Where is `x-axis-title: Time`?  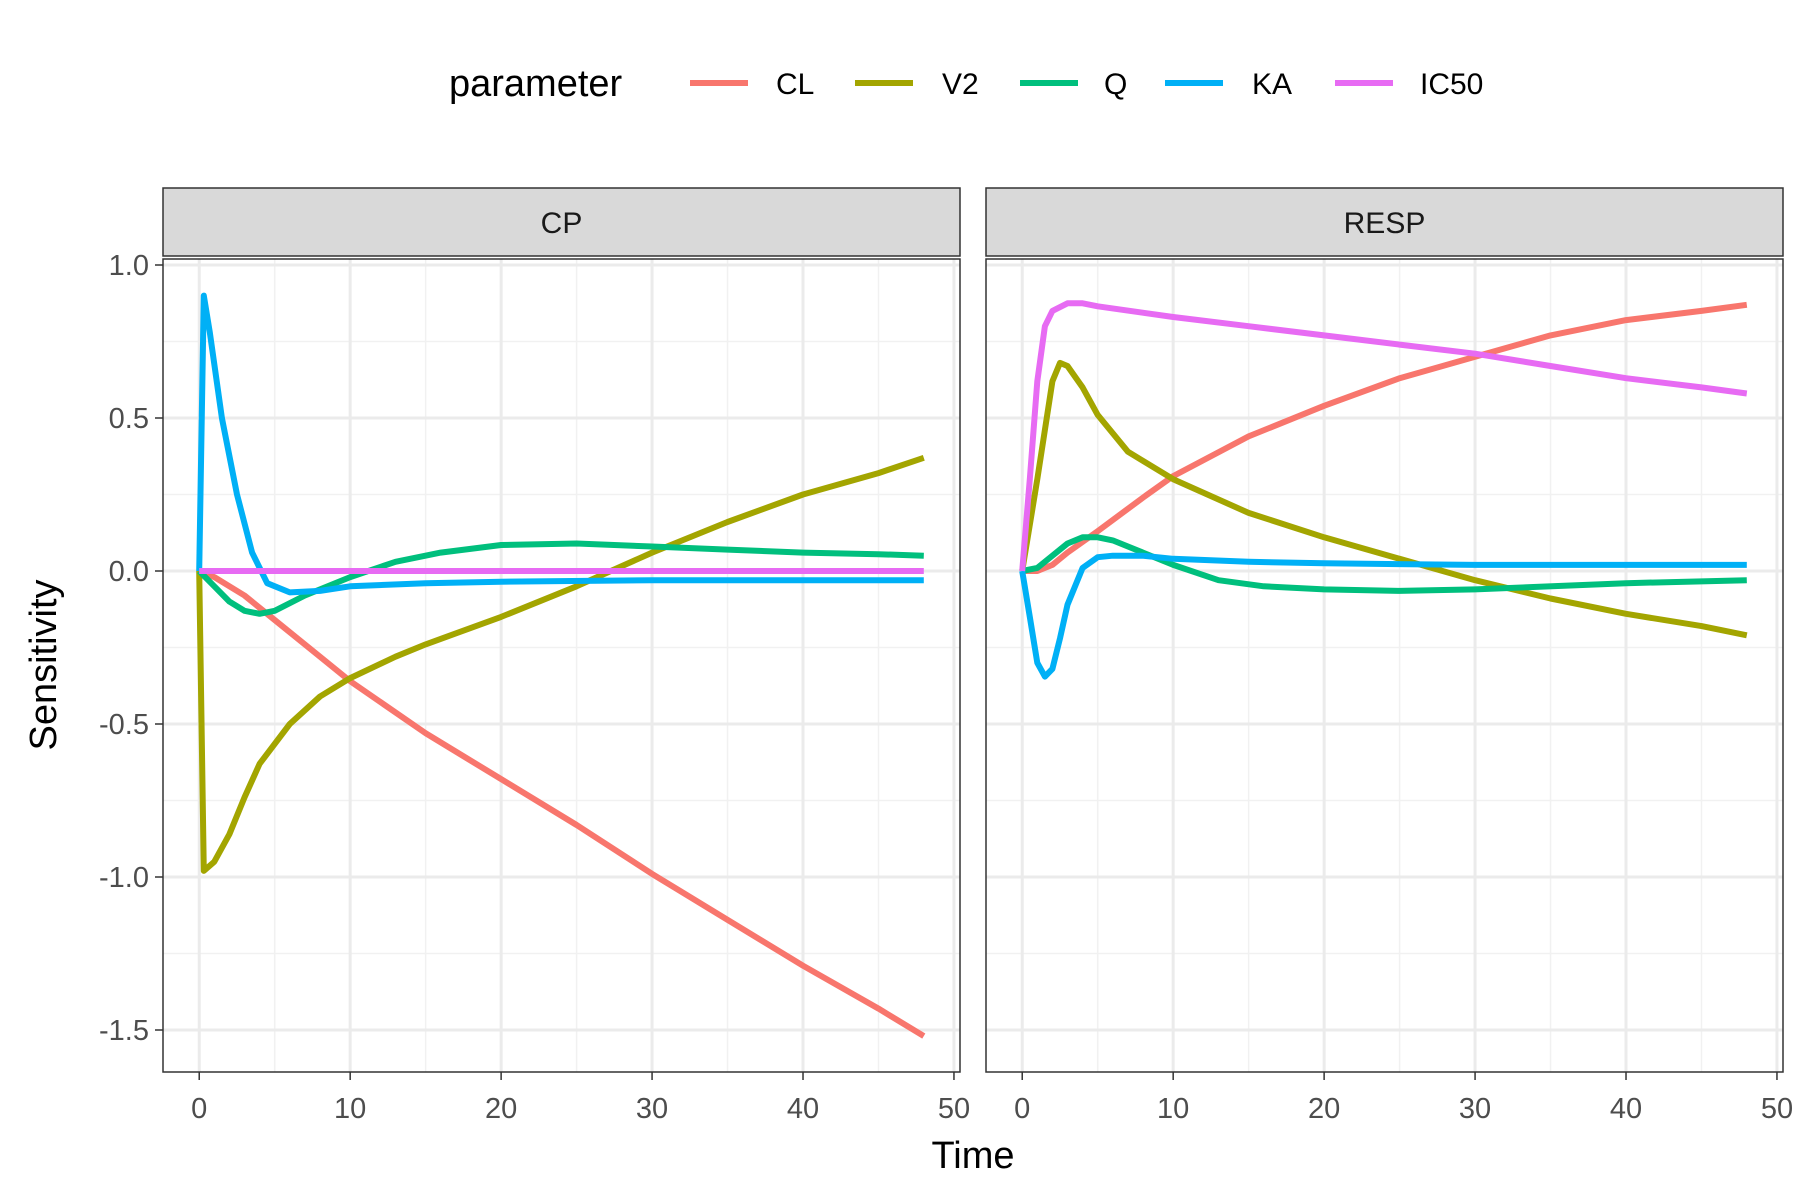 x-axis-title: Time is located at coordinates (972, 1156).